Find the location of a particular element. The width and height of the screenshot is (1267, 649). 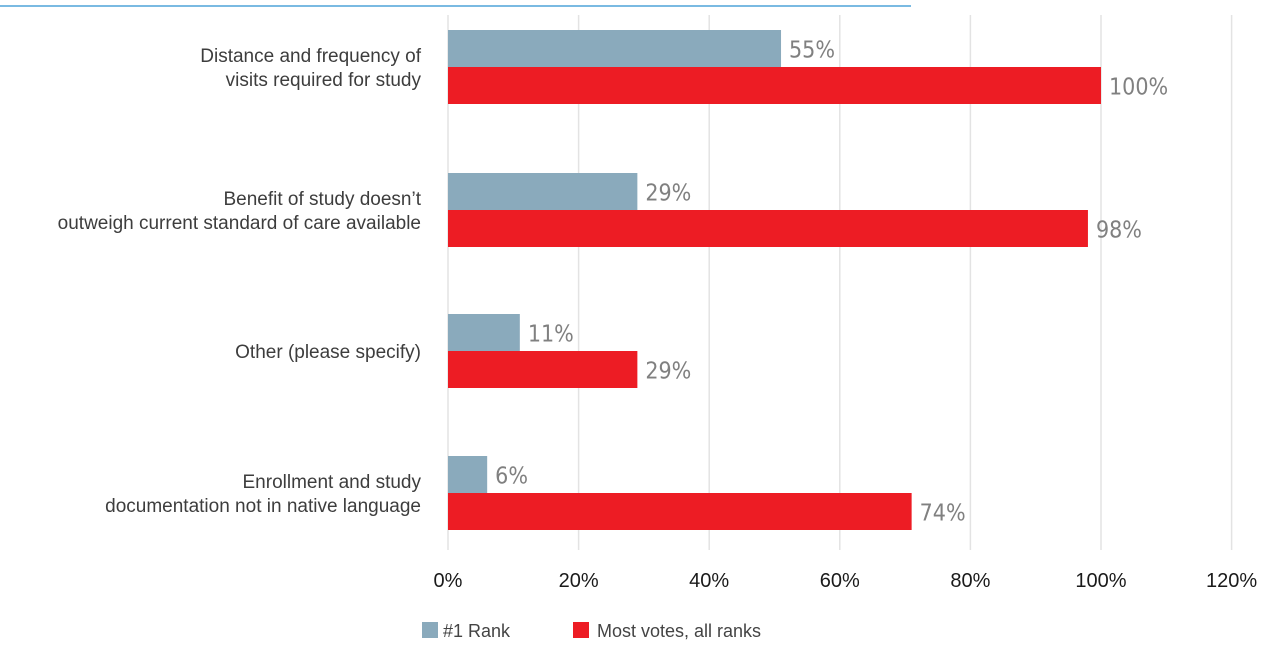

category-label: Other (please specify) is located at coordinates (328, 352).